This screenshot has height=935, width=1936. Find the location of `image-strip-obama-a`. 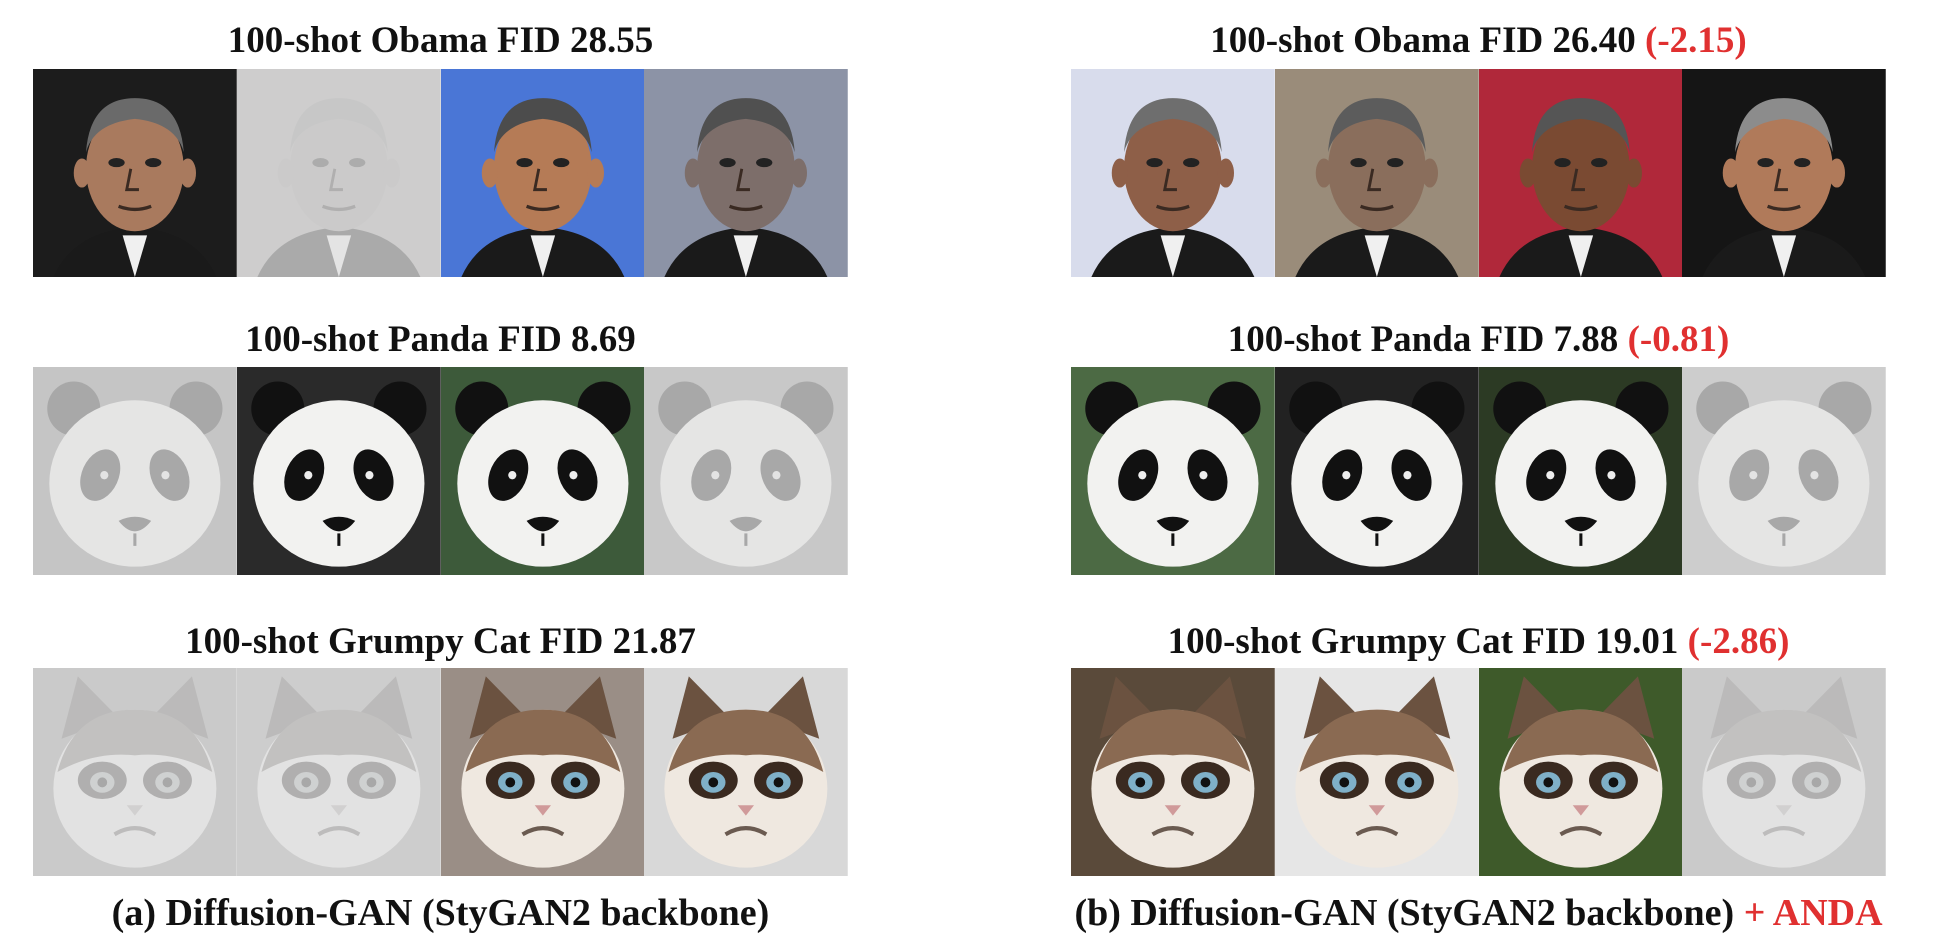

image-strip-obama-a is located at coordinates (440, 173).